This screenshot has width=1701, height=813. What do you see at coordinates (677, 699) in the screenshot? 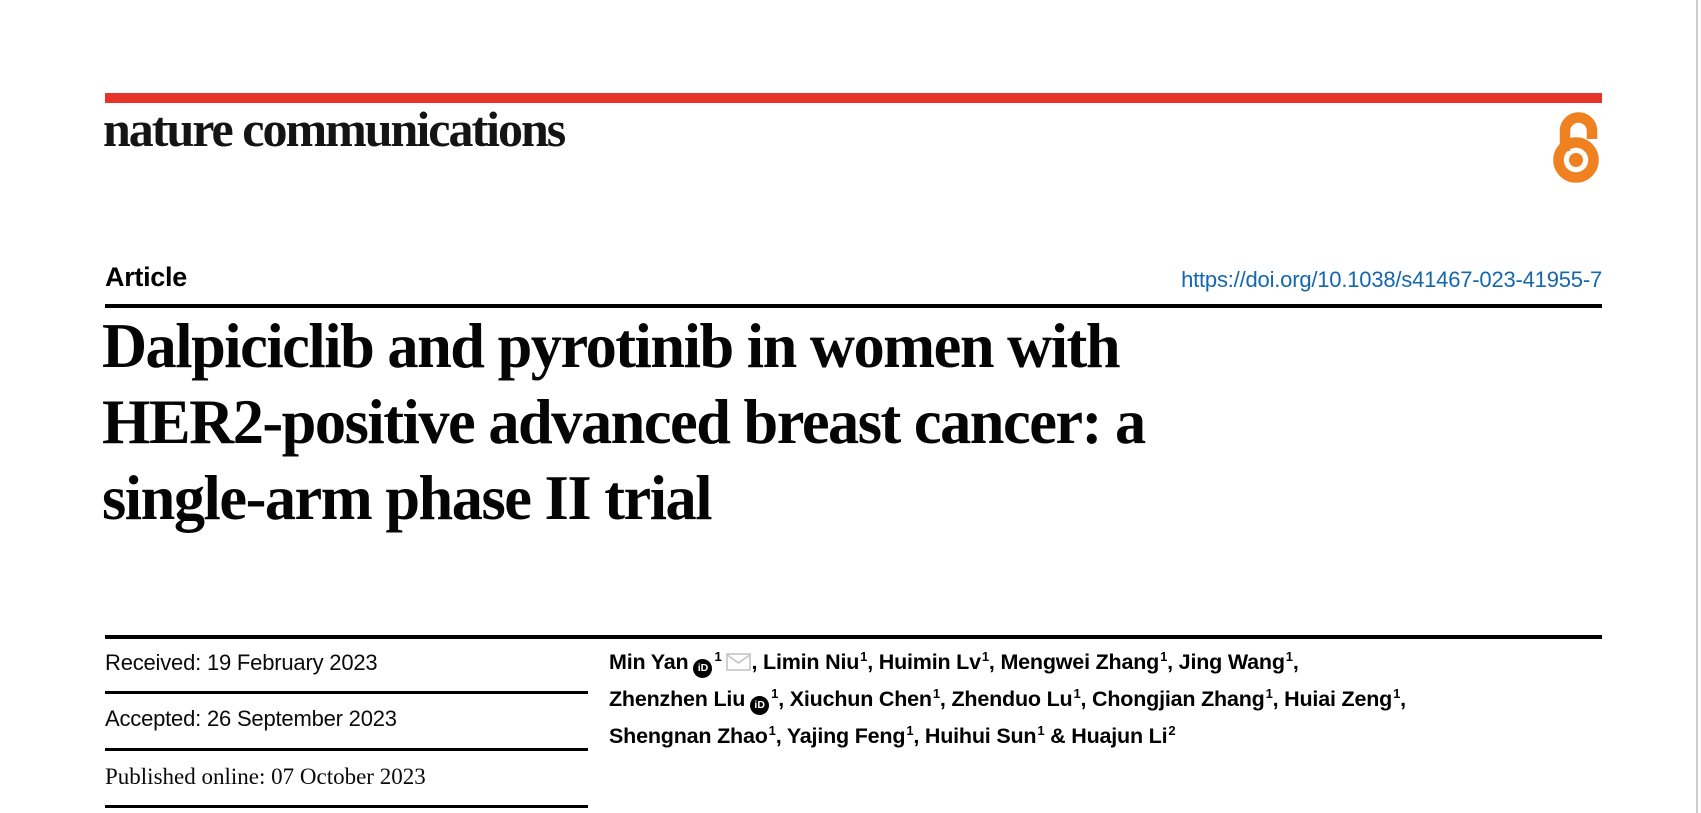
I see `author-name: Zhenzhen Liu` at bounding box center [677, 699].